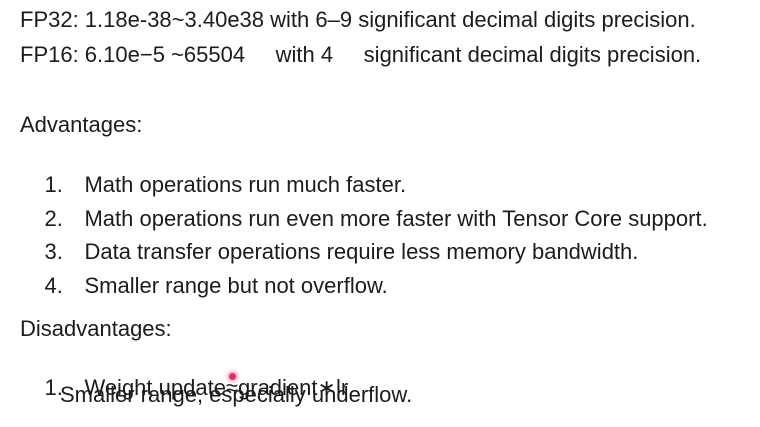 This screenshot has height=427, width=760. Describe the element at coordinates (232, 376) in the screenshot. I see `laser-pointer-icon` at that location.